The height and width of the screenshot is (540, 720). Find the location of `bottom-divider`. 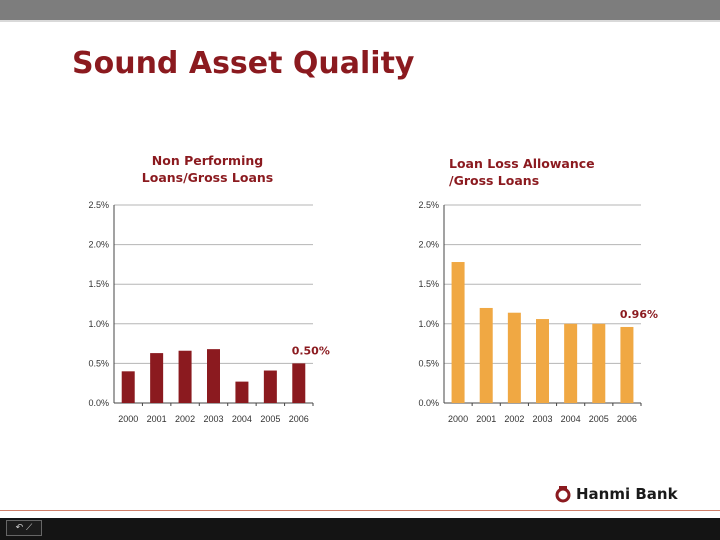

bottom-divider is located at coordinates (360, 510).